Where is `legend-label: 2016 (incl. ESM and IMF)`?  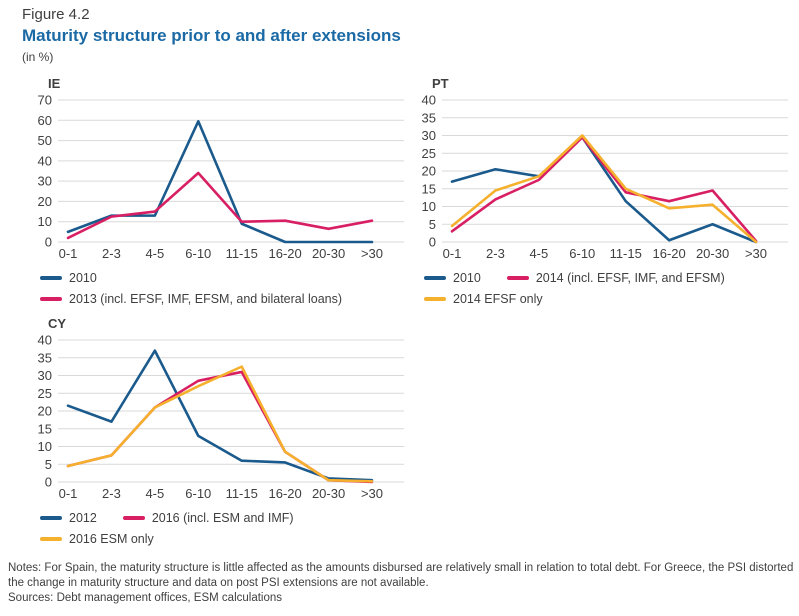 legend-label: 2016 (incl. ESM and IMF) is located at coordinates (222, 518).